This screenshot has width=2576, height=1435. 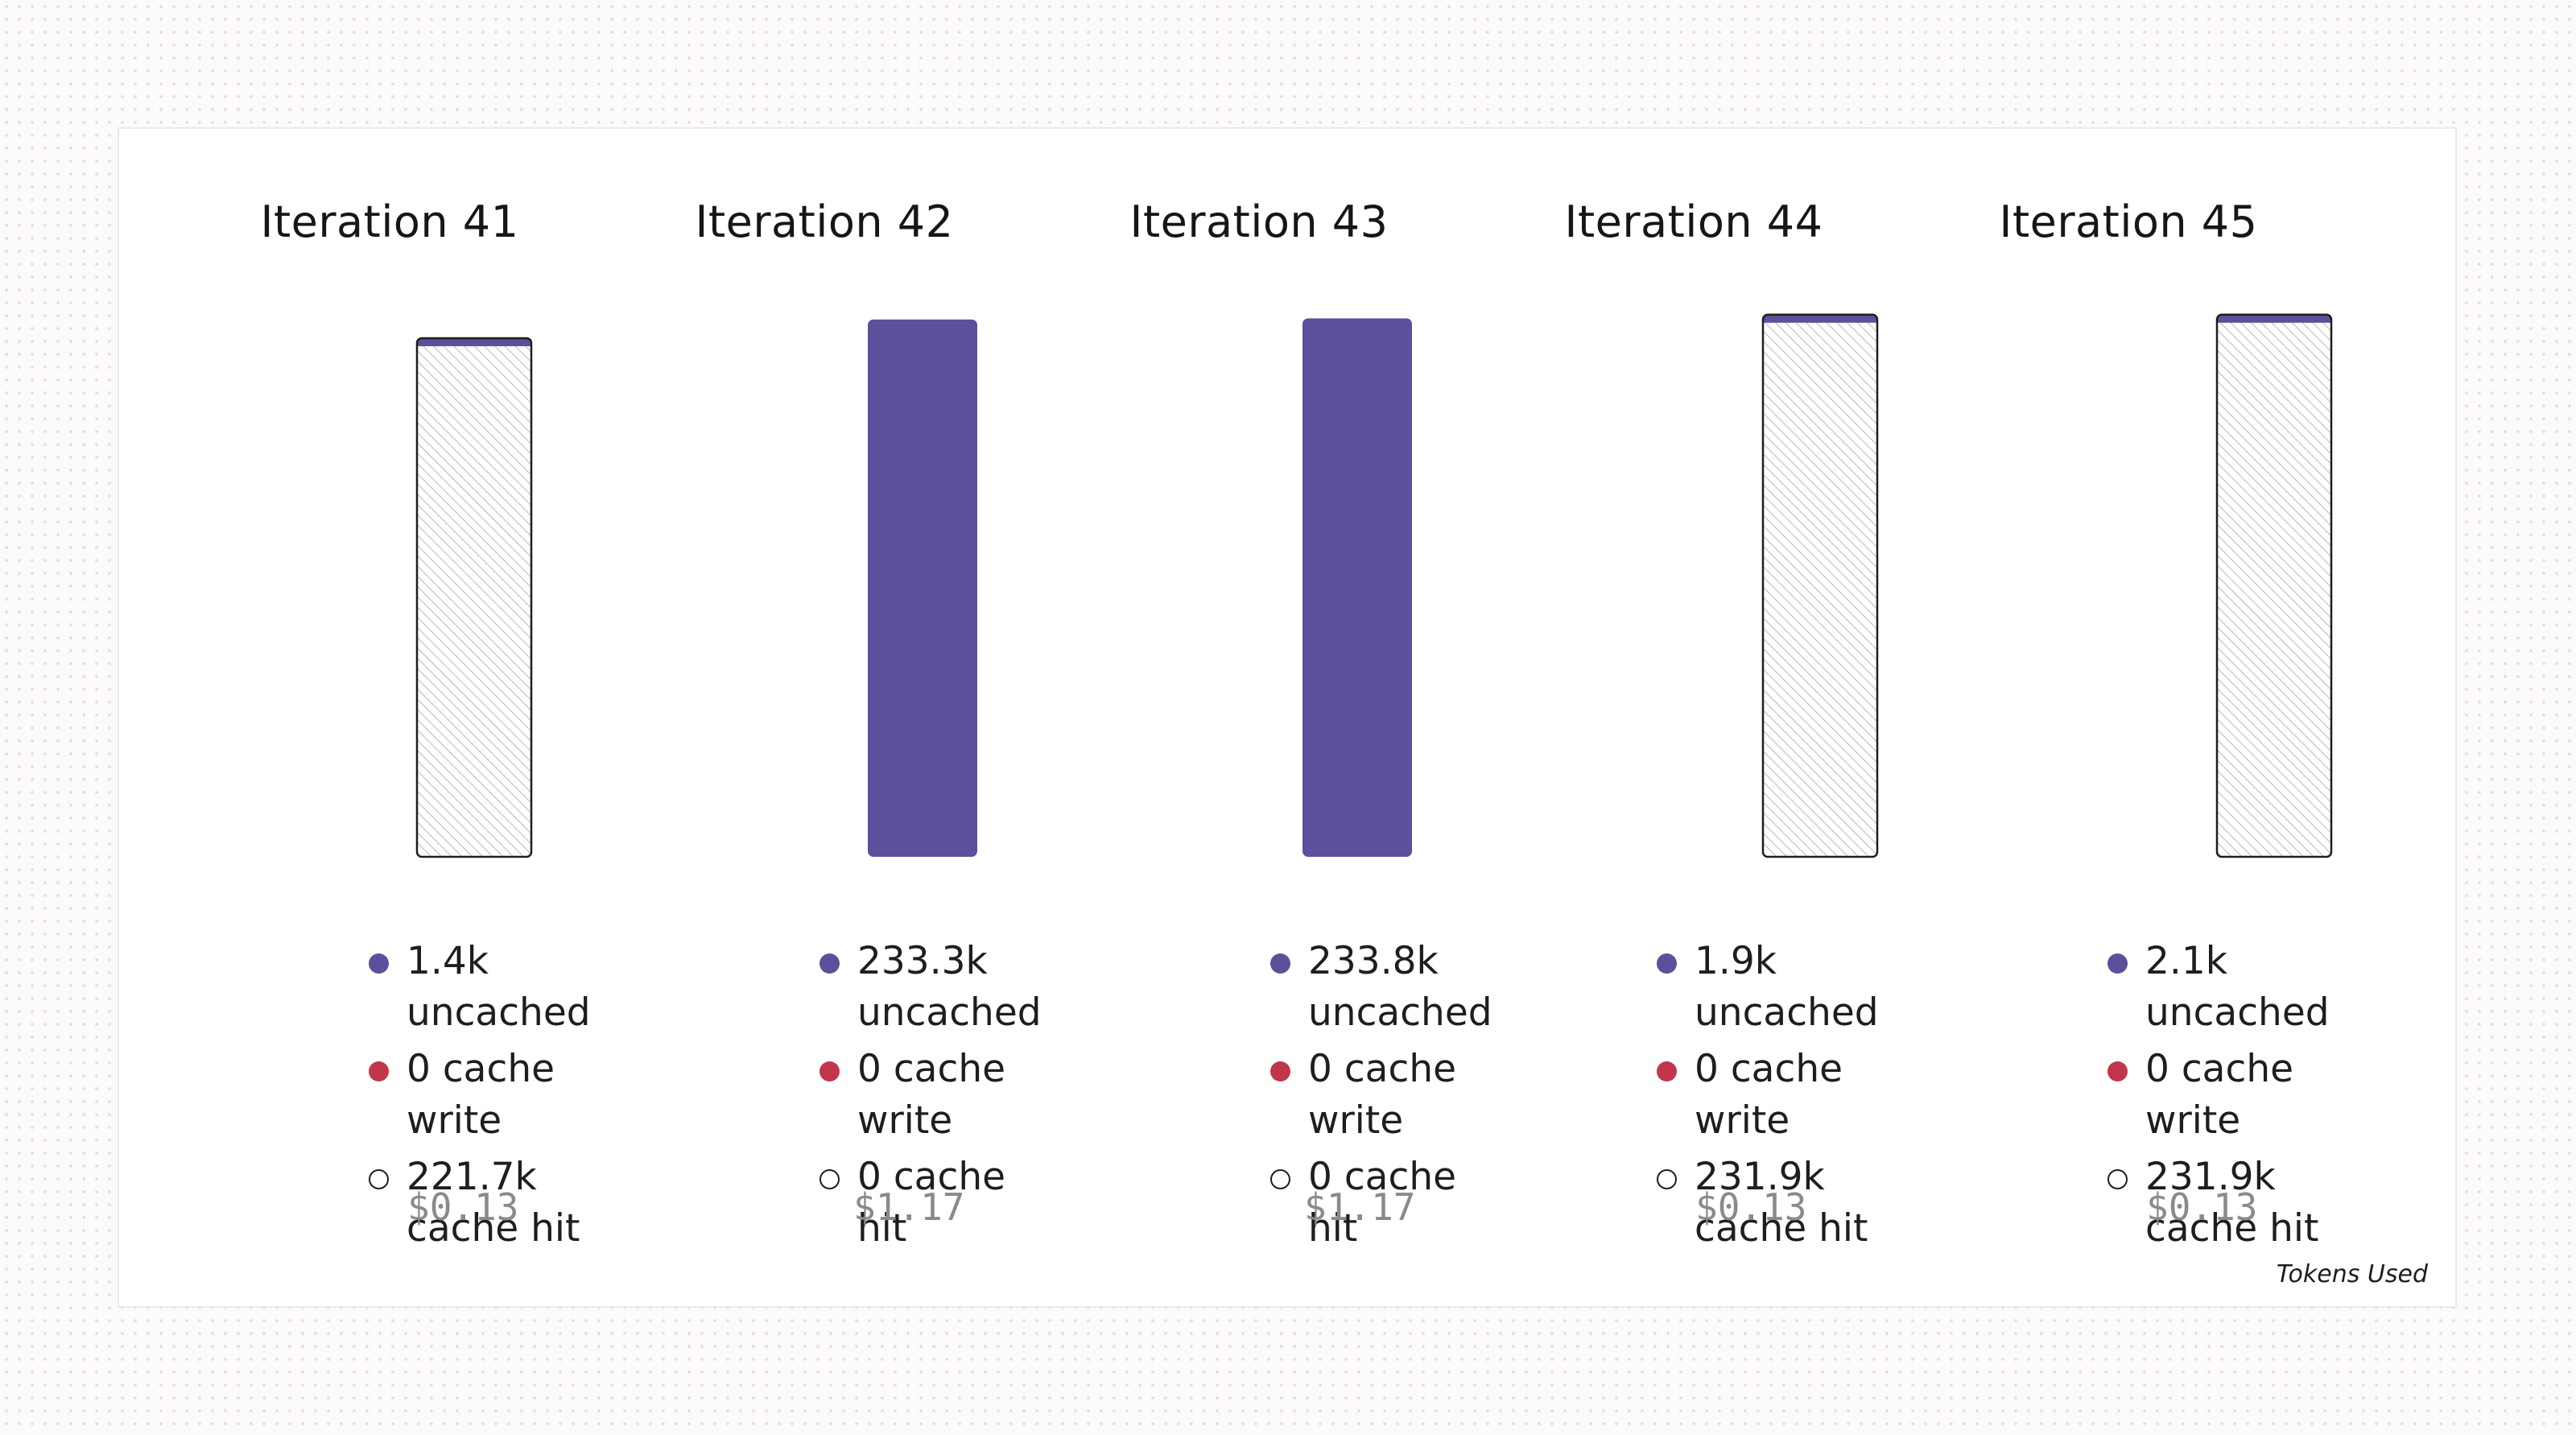 What do you see at coordinates (1400, 987) in the screenshot?
I see `legend-label-uncached: 233.8k uncached` at bounding box center [1400, 987].